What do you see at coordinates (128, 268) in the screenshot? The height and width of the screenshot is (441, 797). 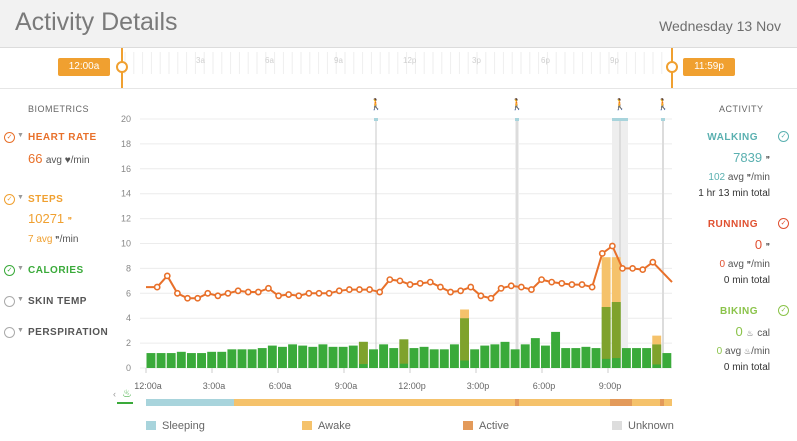 I see `y-tick-label: 8` at bounding box center [128, 268].